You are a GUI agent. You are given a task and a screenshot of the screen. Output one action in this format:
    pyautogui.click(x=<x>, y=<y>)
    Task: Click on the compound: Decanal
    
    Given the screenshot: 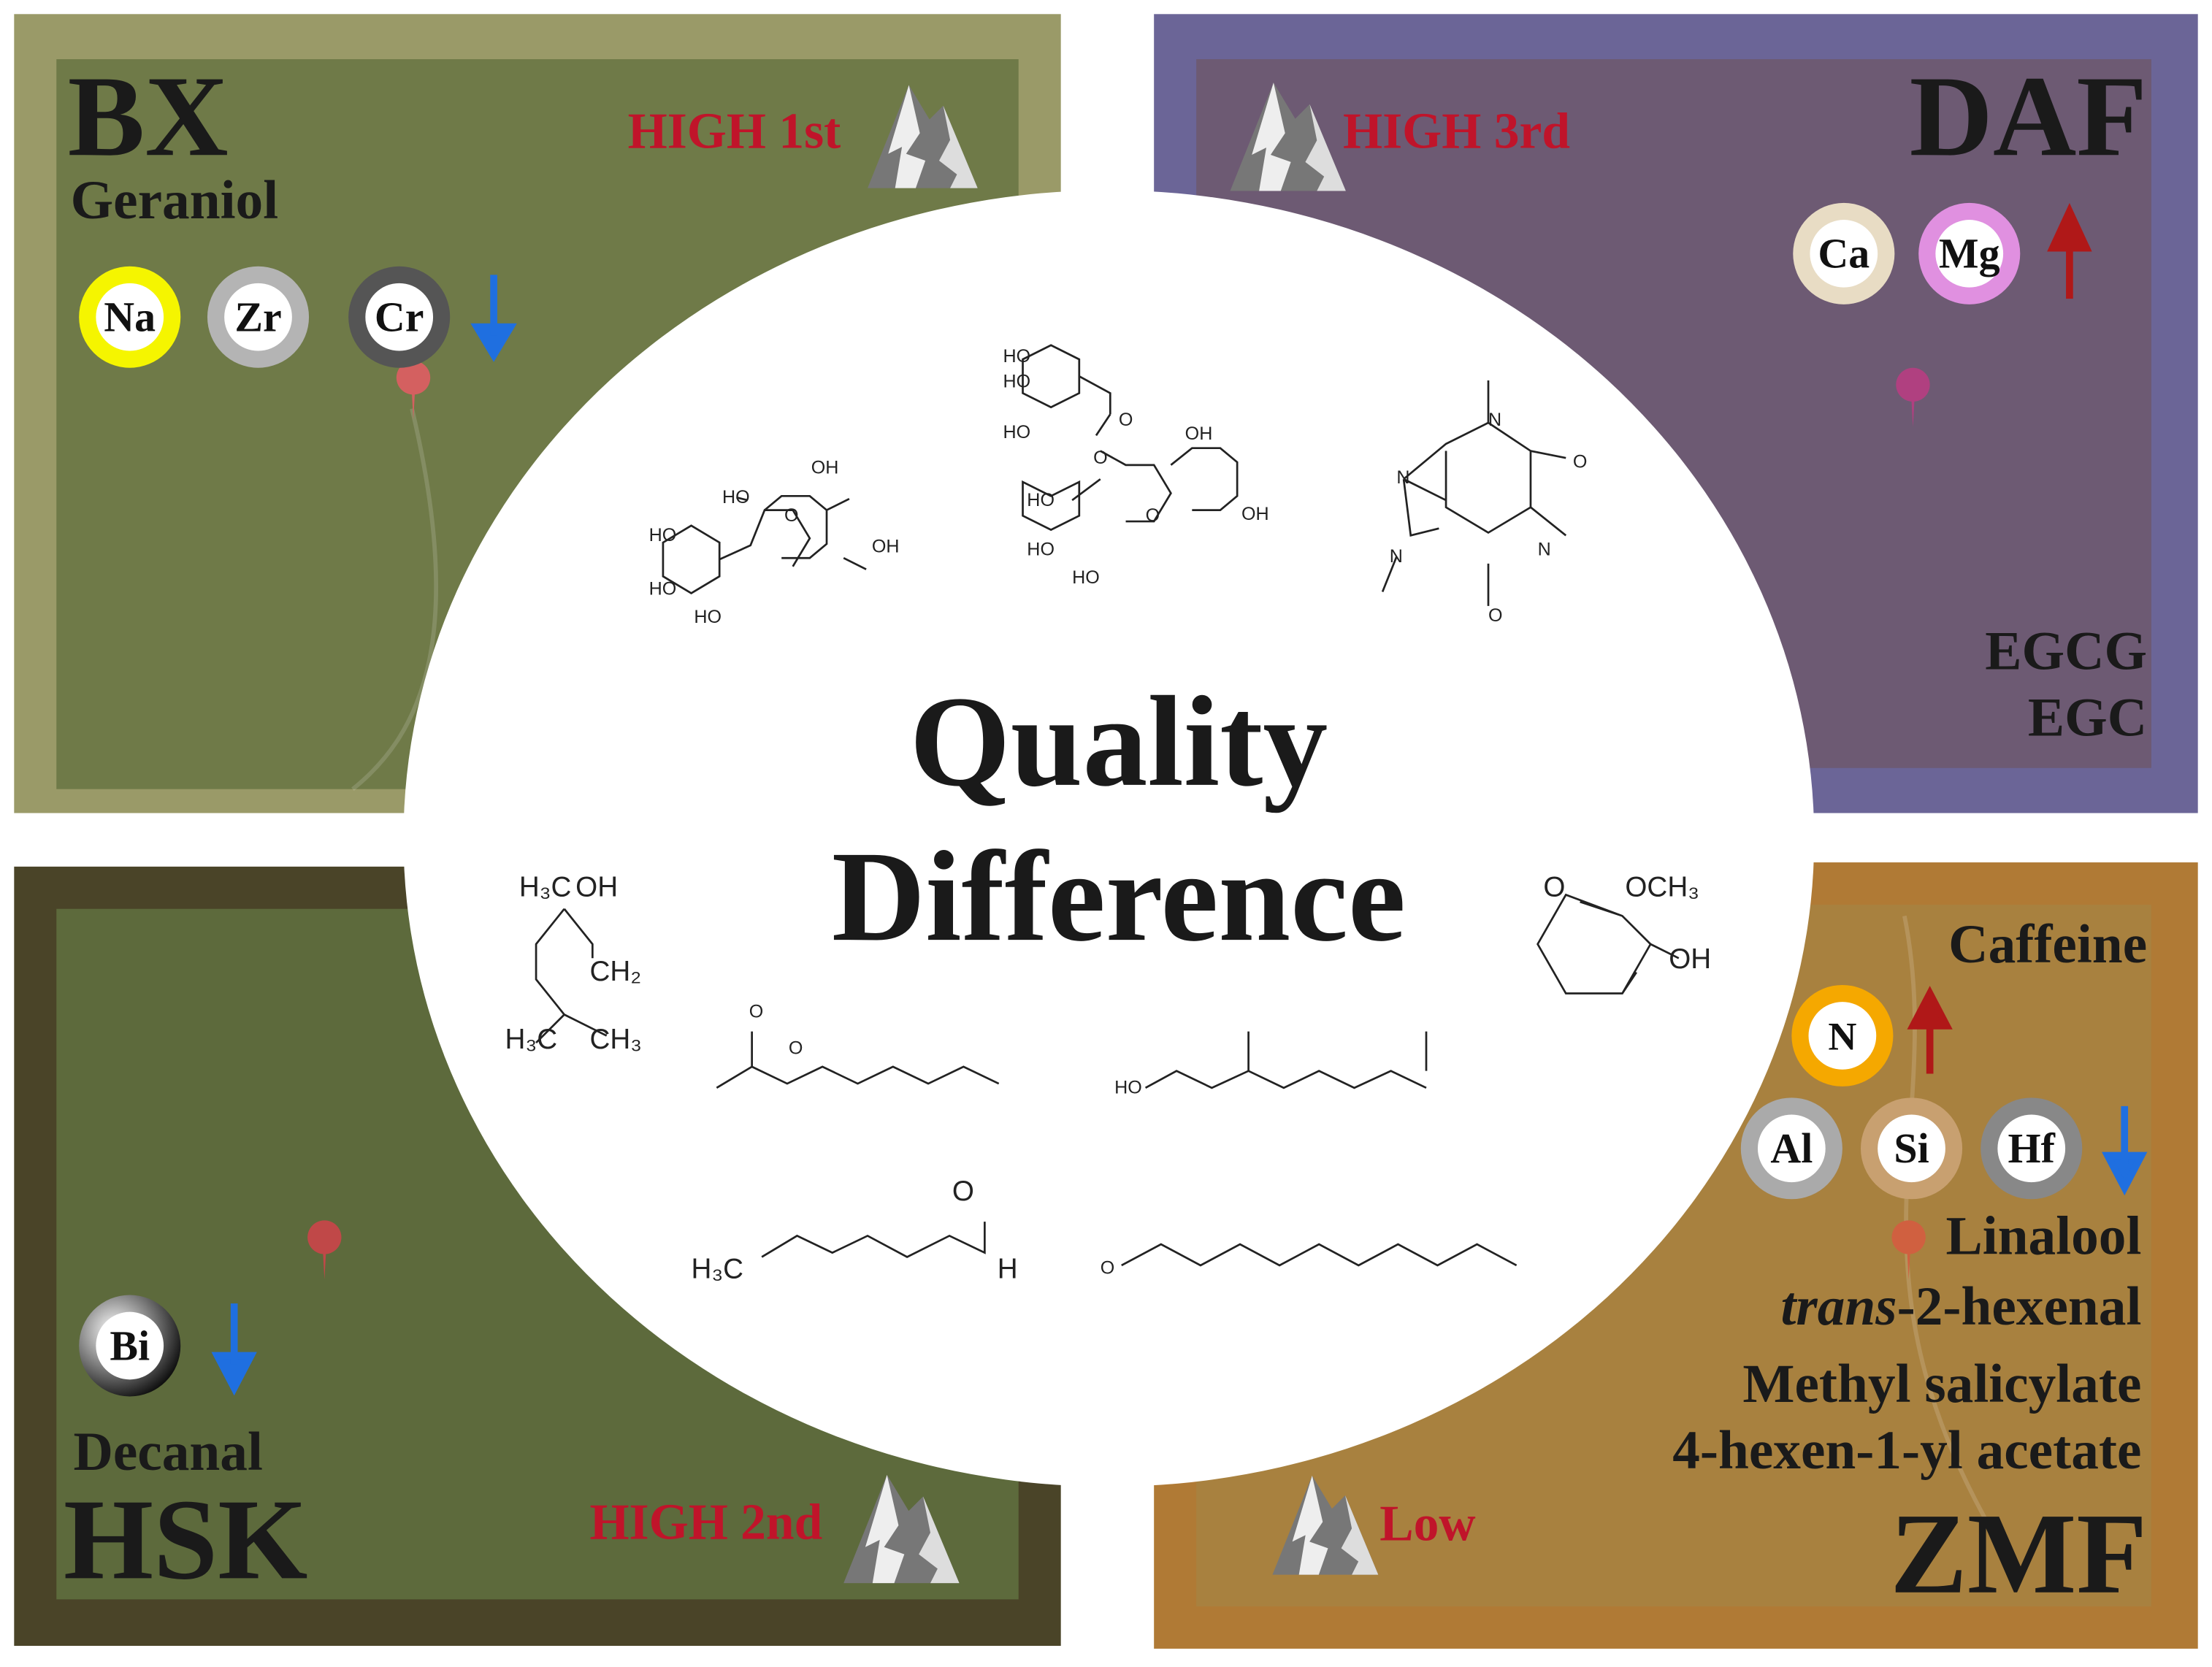 What is the action you would take?
    pyautogui.click(x=167, y=1452)
    